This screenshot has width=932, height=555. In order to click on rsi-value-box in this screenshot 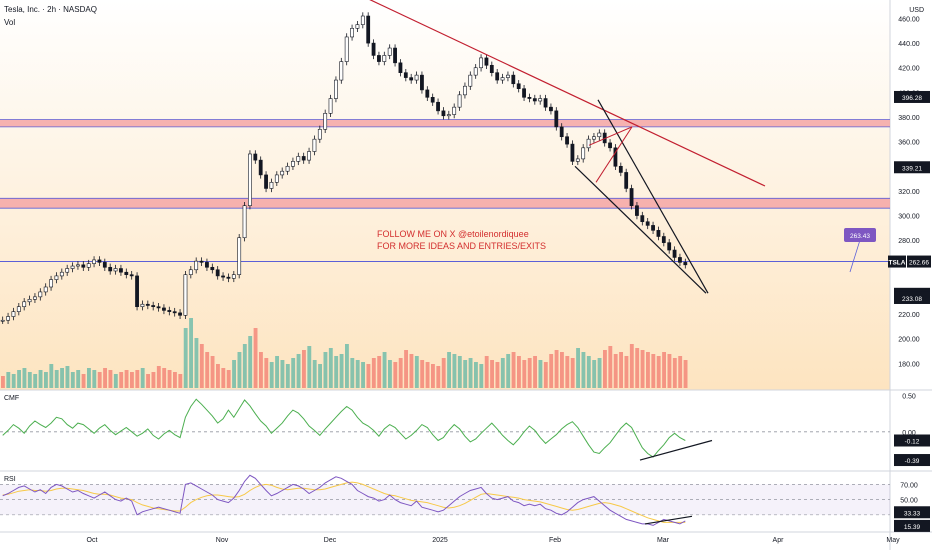, I will do `click(912, 512)`.